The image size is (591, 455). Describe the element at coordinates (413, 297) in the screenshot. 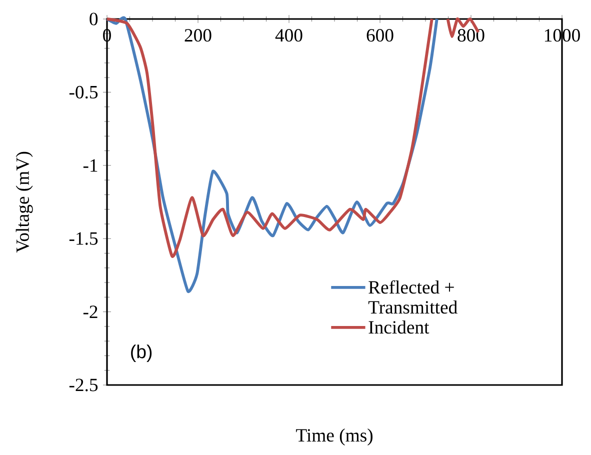

I see `legend-label: Reflected + Transmitted` at that location.